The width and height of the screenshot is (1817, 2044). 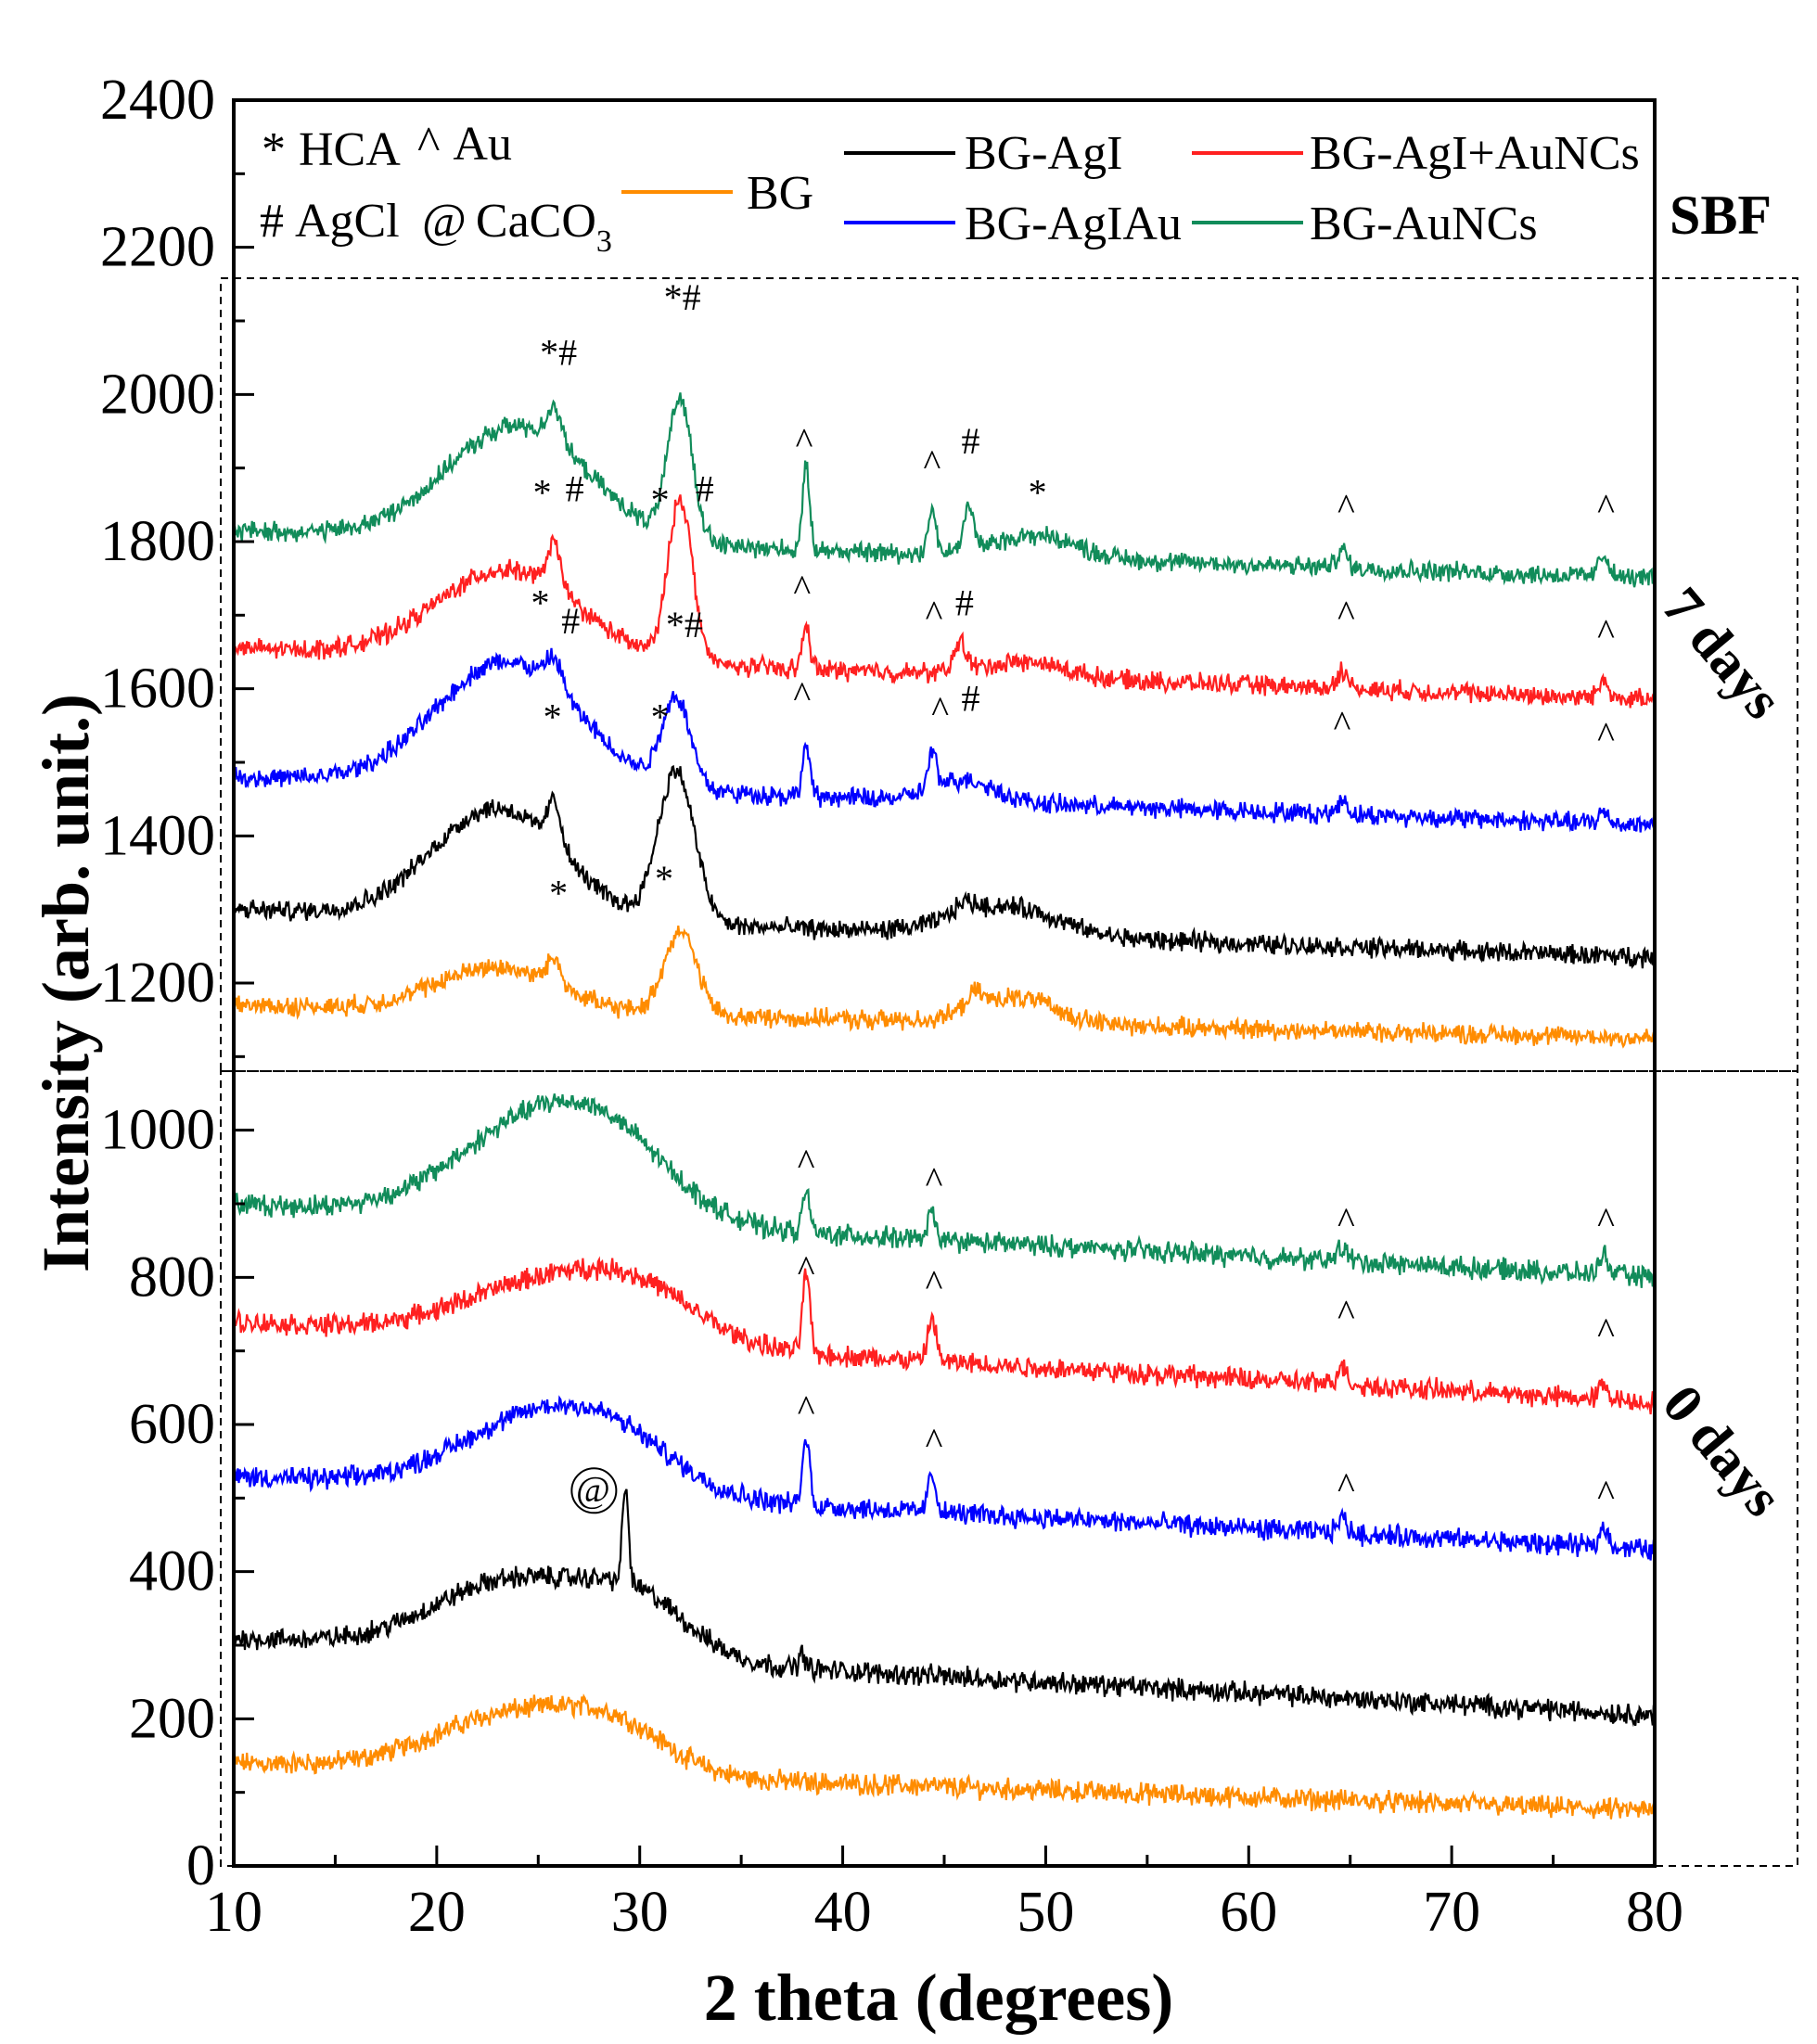 What do you see at coordinates (157, 689) in the screenshot?
I see `y-tick-label-1600: 1600` at bounding box center [157, 689].